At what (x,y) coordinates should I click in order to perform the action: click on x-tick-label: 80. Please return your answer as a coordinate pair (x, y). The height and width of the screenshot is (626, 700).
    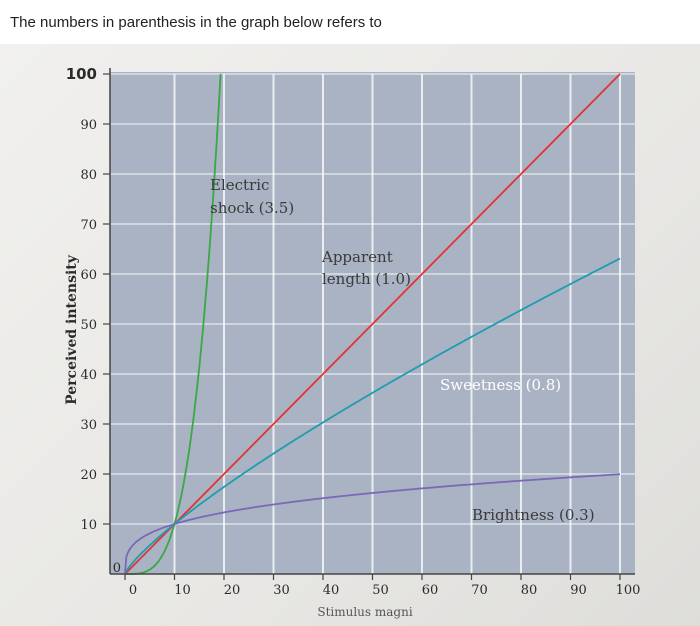
    Looking at the image, I should click on (529, 590).